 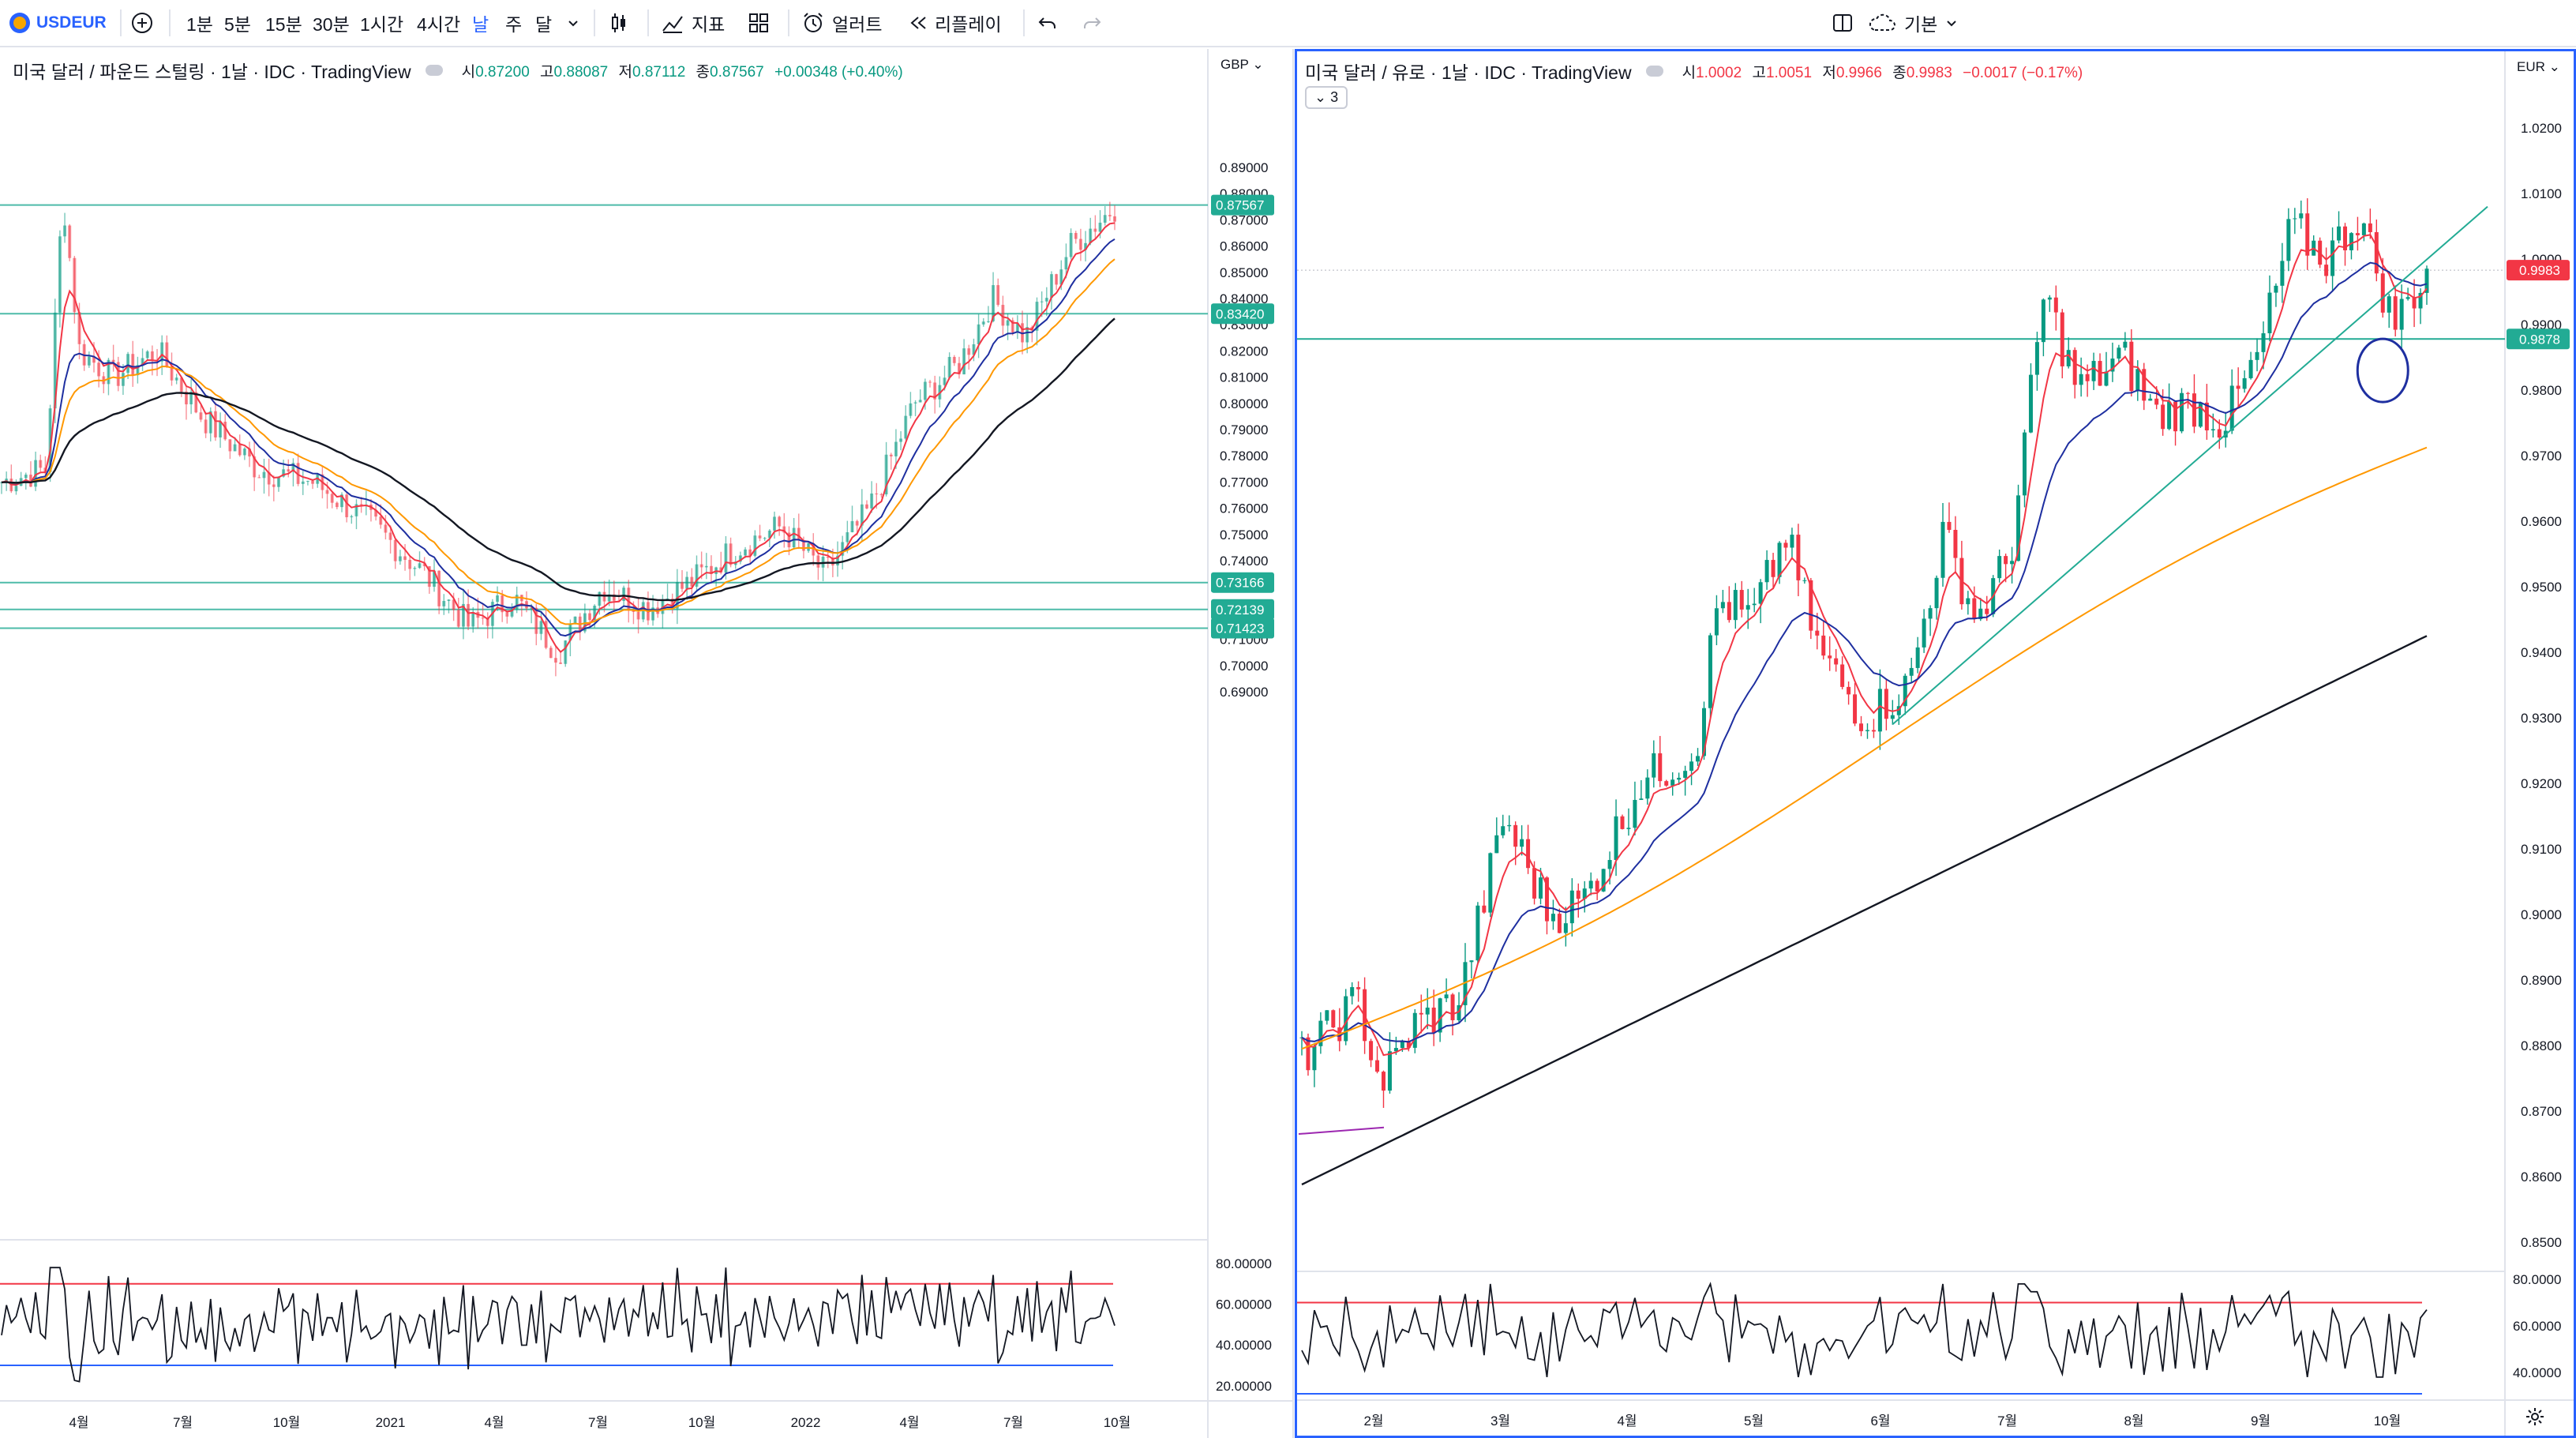 I want to click on settings-gear-button, so click(x=2535, y=1418).